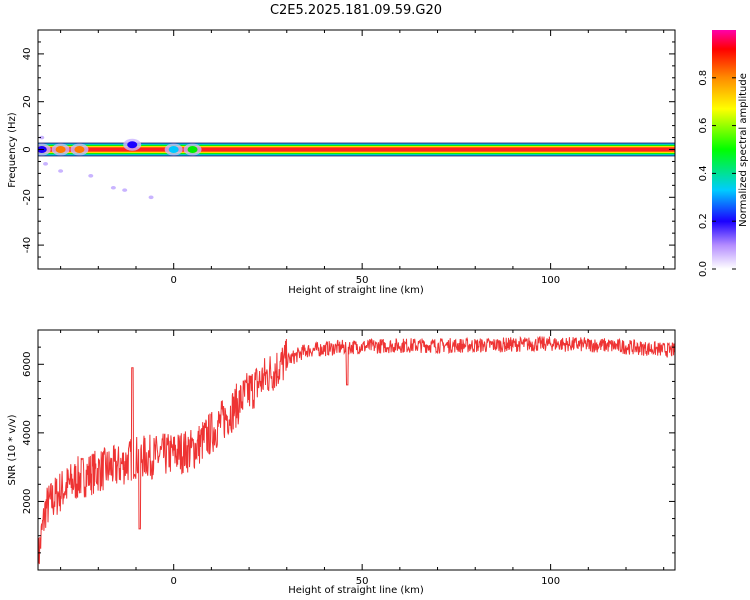 This screenshot has height=600, width=750. Describe the element at coordinates (174, 581) in the screenshot. I see `snr-x-tick-label: 0` at that location.